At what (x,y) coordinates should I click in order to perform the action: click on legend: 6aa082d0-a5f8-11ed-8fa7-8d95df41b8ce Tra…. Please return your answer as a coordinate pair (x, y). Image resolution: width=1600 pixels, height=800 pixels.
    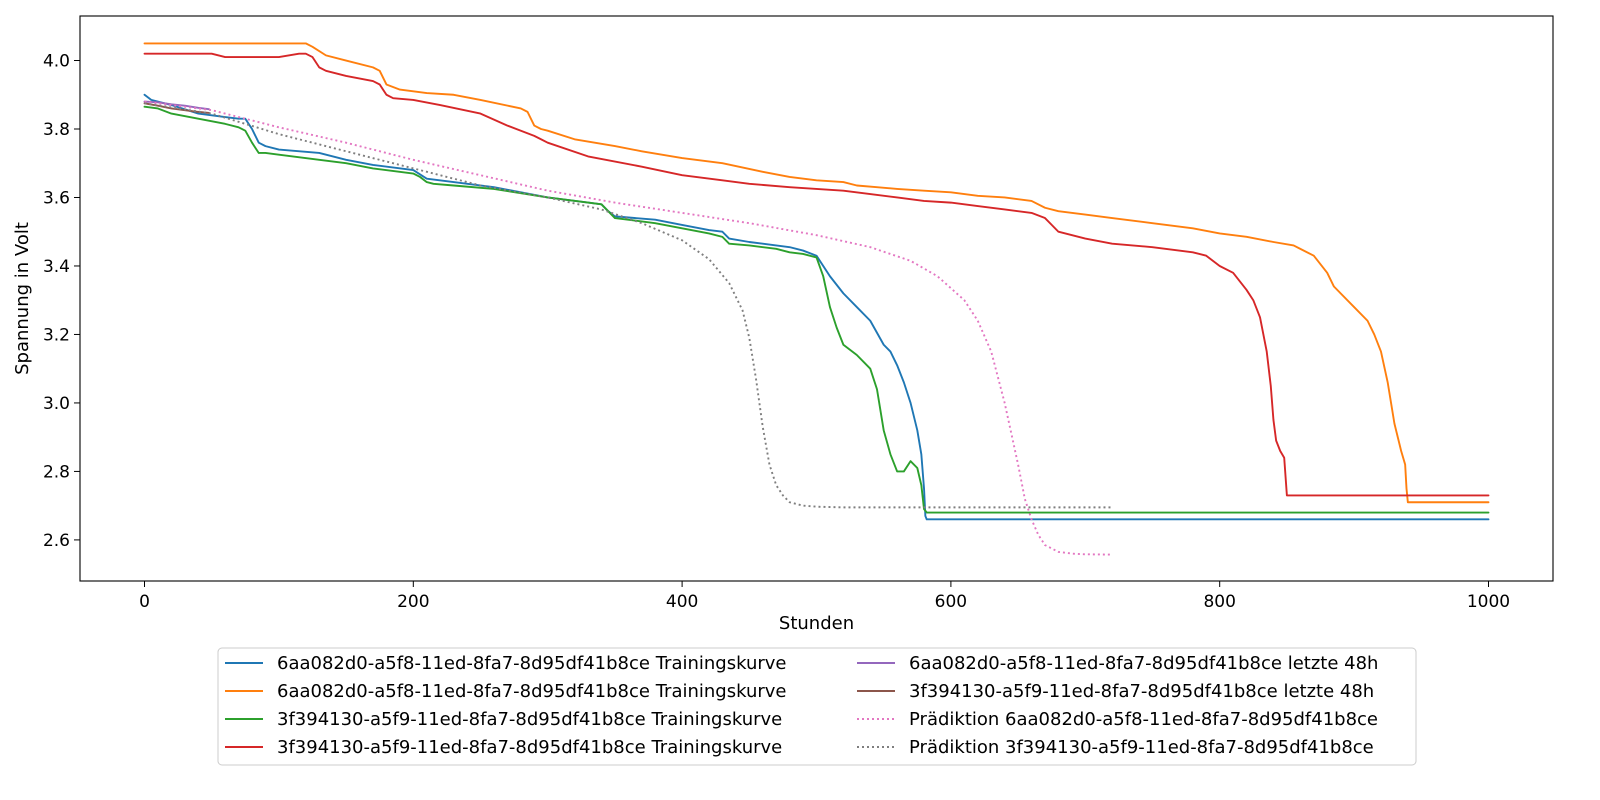
    Looking at the image, I should click on (817, 706).